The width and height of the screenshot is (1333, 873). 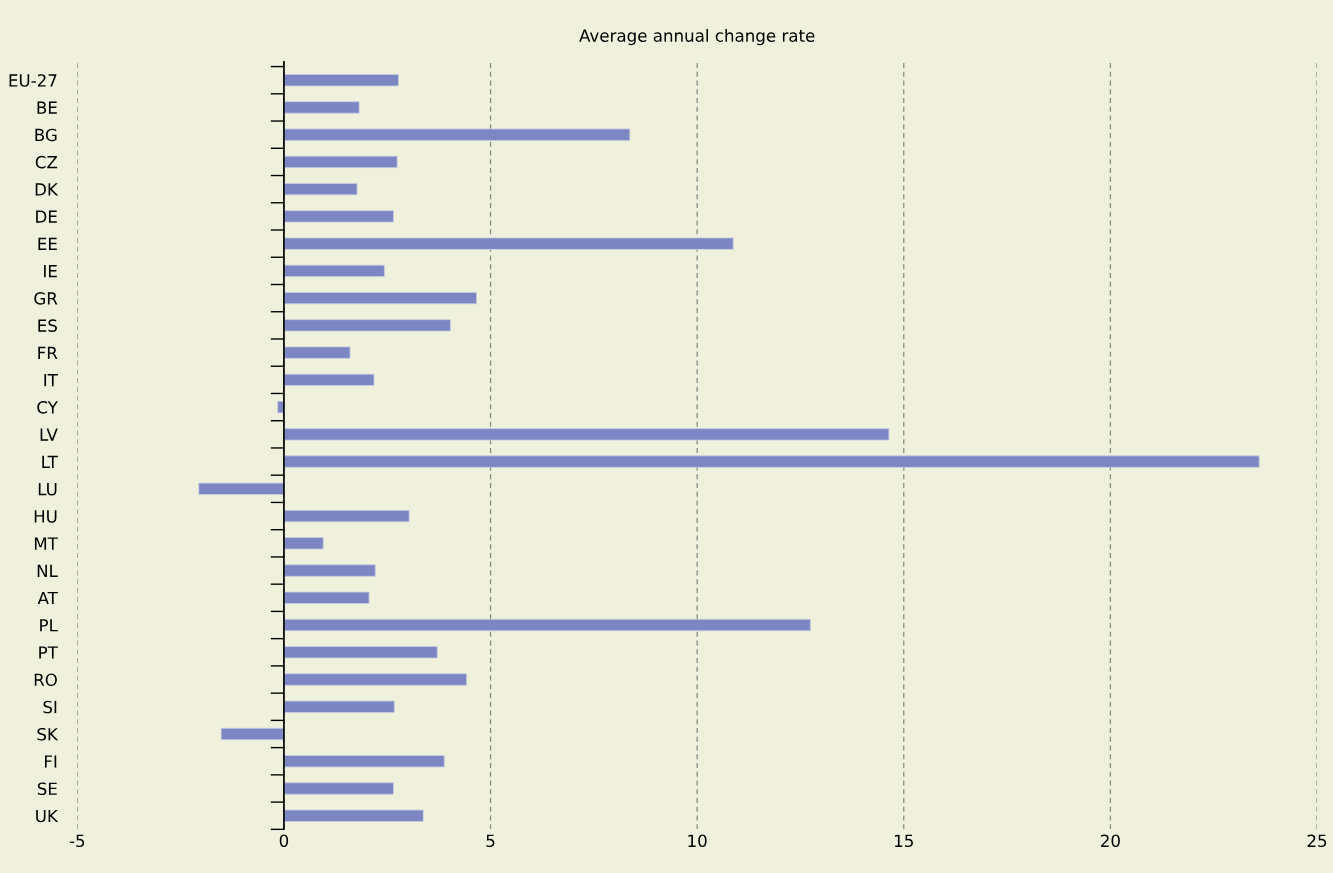 What do you see at coordinates (697, 841) in the screenshot?
I see `x-tick-label: 10` at bounding box center [697, 841].